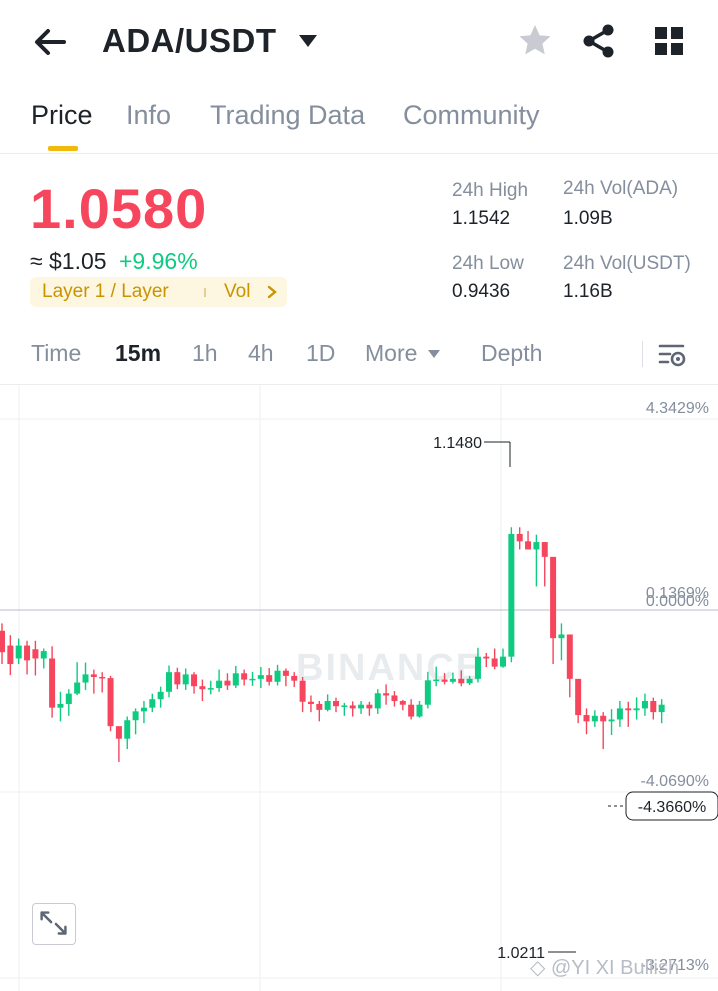  What do you see at coordinates (599, 41) in the screenshot?
I see `share-icon` at bounding box center [599, 41].